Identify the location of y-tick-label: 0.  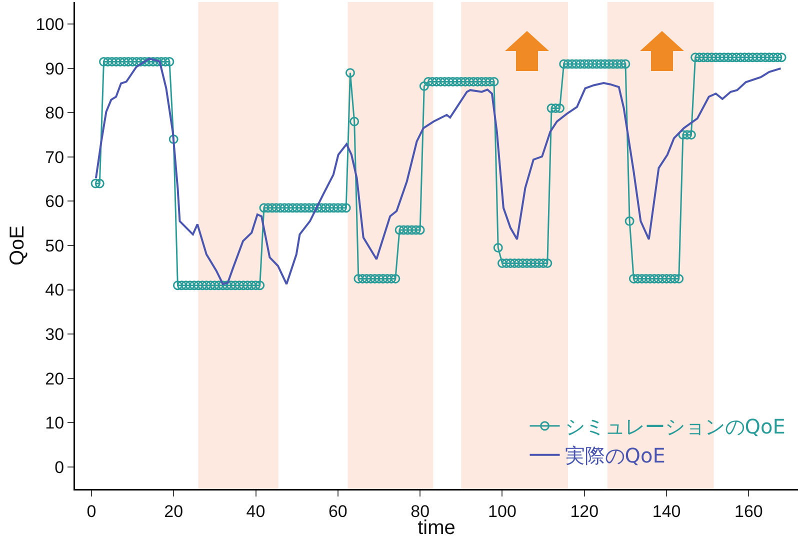
(59, 467).